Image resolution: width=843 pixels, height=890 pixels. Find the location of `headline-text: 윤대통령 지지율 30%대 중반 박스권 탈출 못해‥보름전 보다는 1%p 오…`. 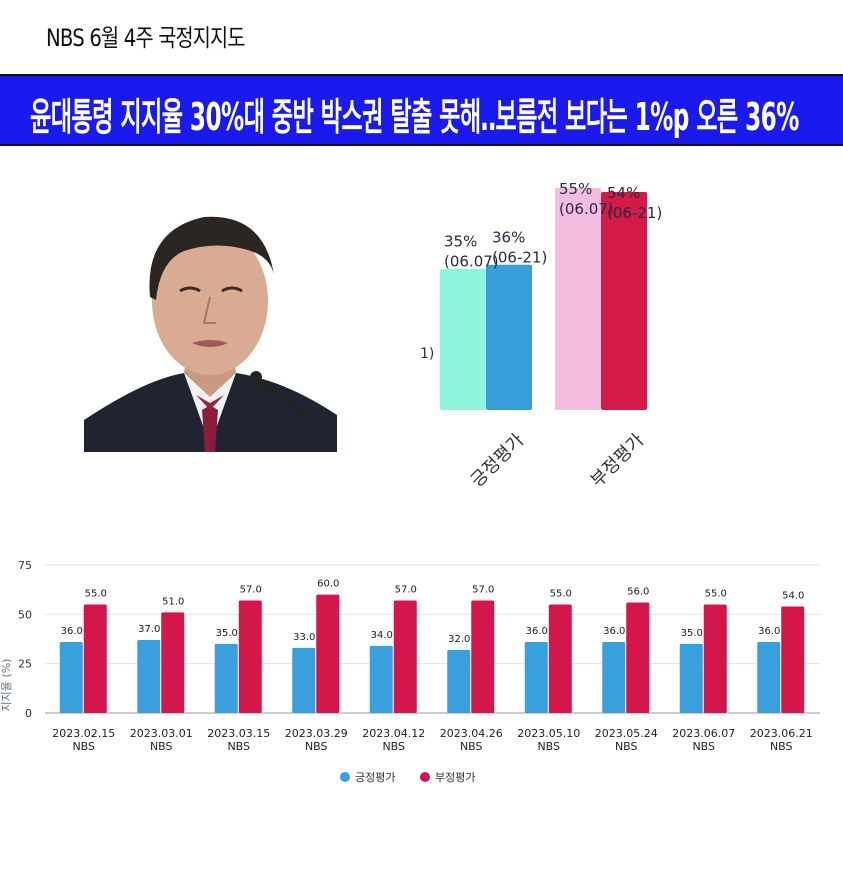

headline-text: 윤대통령 지지율 30%대 중반 박스권 탈출 못해‥보름전 보다는 1%p 오… is located at coordinates (414, 117).